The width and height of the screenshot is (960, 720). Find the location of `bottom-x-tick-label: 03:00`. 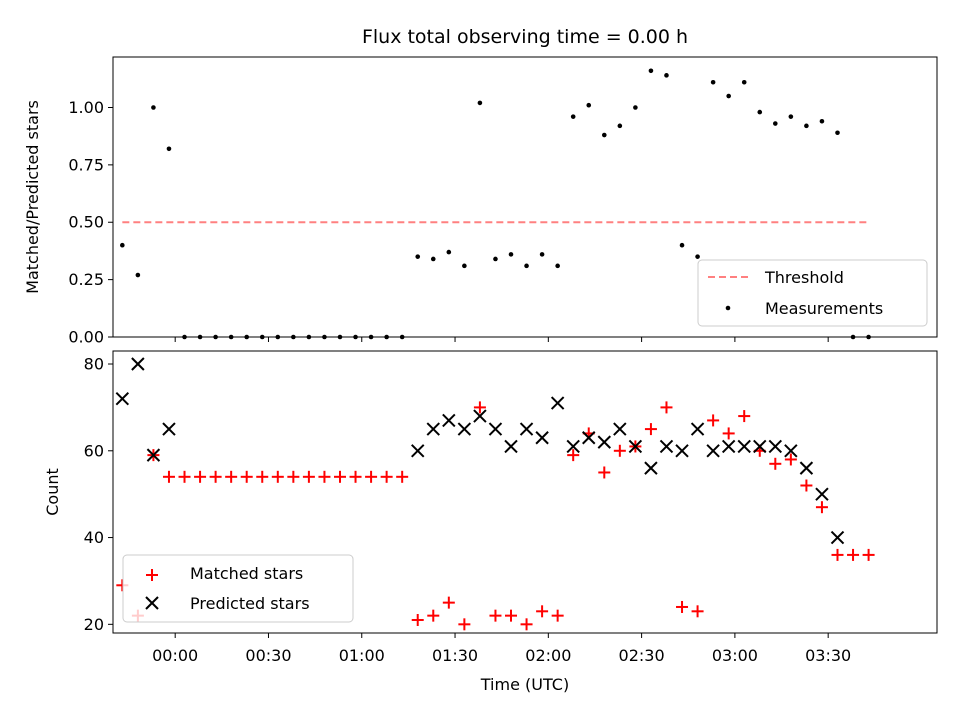

bottom-x-tick-label: 03:00 is located at coordinates (735, 655).